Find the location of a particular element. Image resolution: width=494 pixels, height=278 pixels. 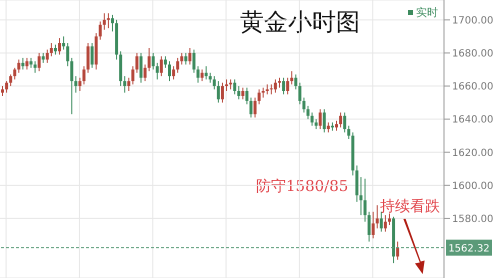

ref-line-label: 1562.32 is located at coordinates (469, 249).